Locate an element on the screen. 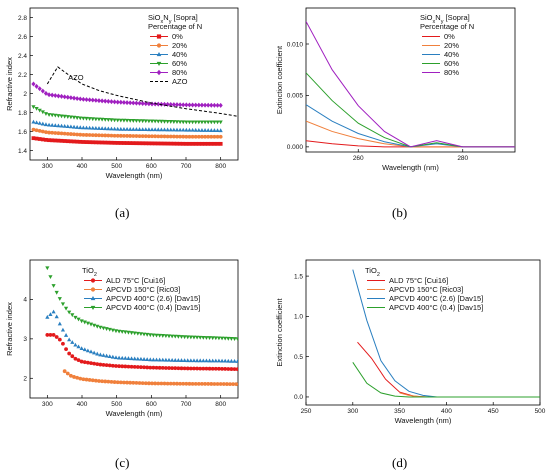 Image resolution: width=550 pixels, height=476 pixels. x-tick-label: 600 is located at coordinates (151, 166).